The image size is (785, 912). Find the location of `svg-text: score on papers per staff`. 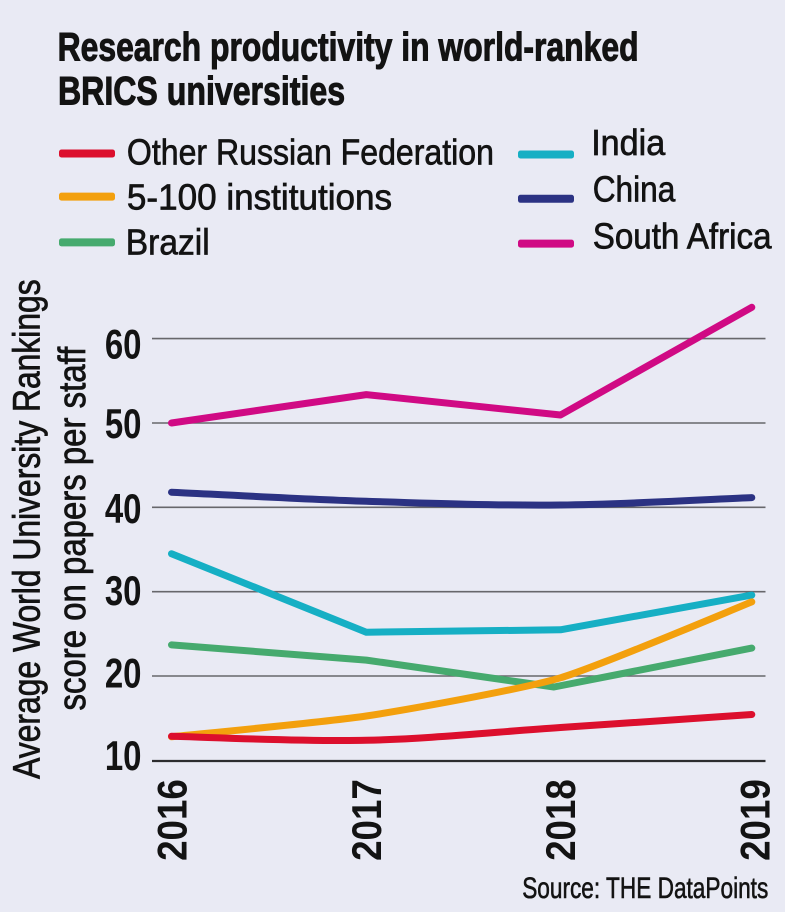

svg-text: score on papers per staff is located at coordinates (72, 529).